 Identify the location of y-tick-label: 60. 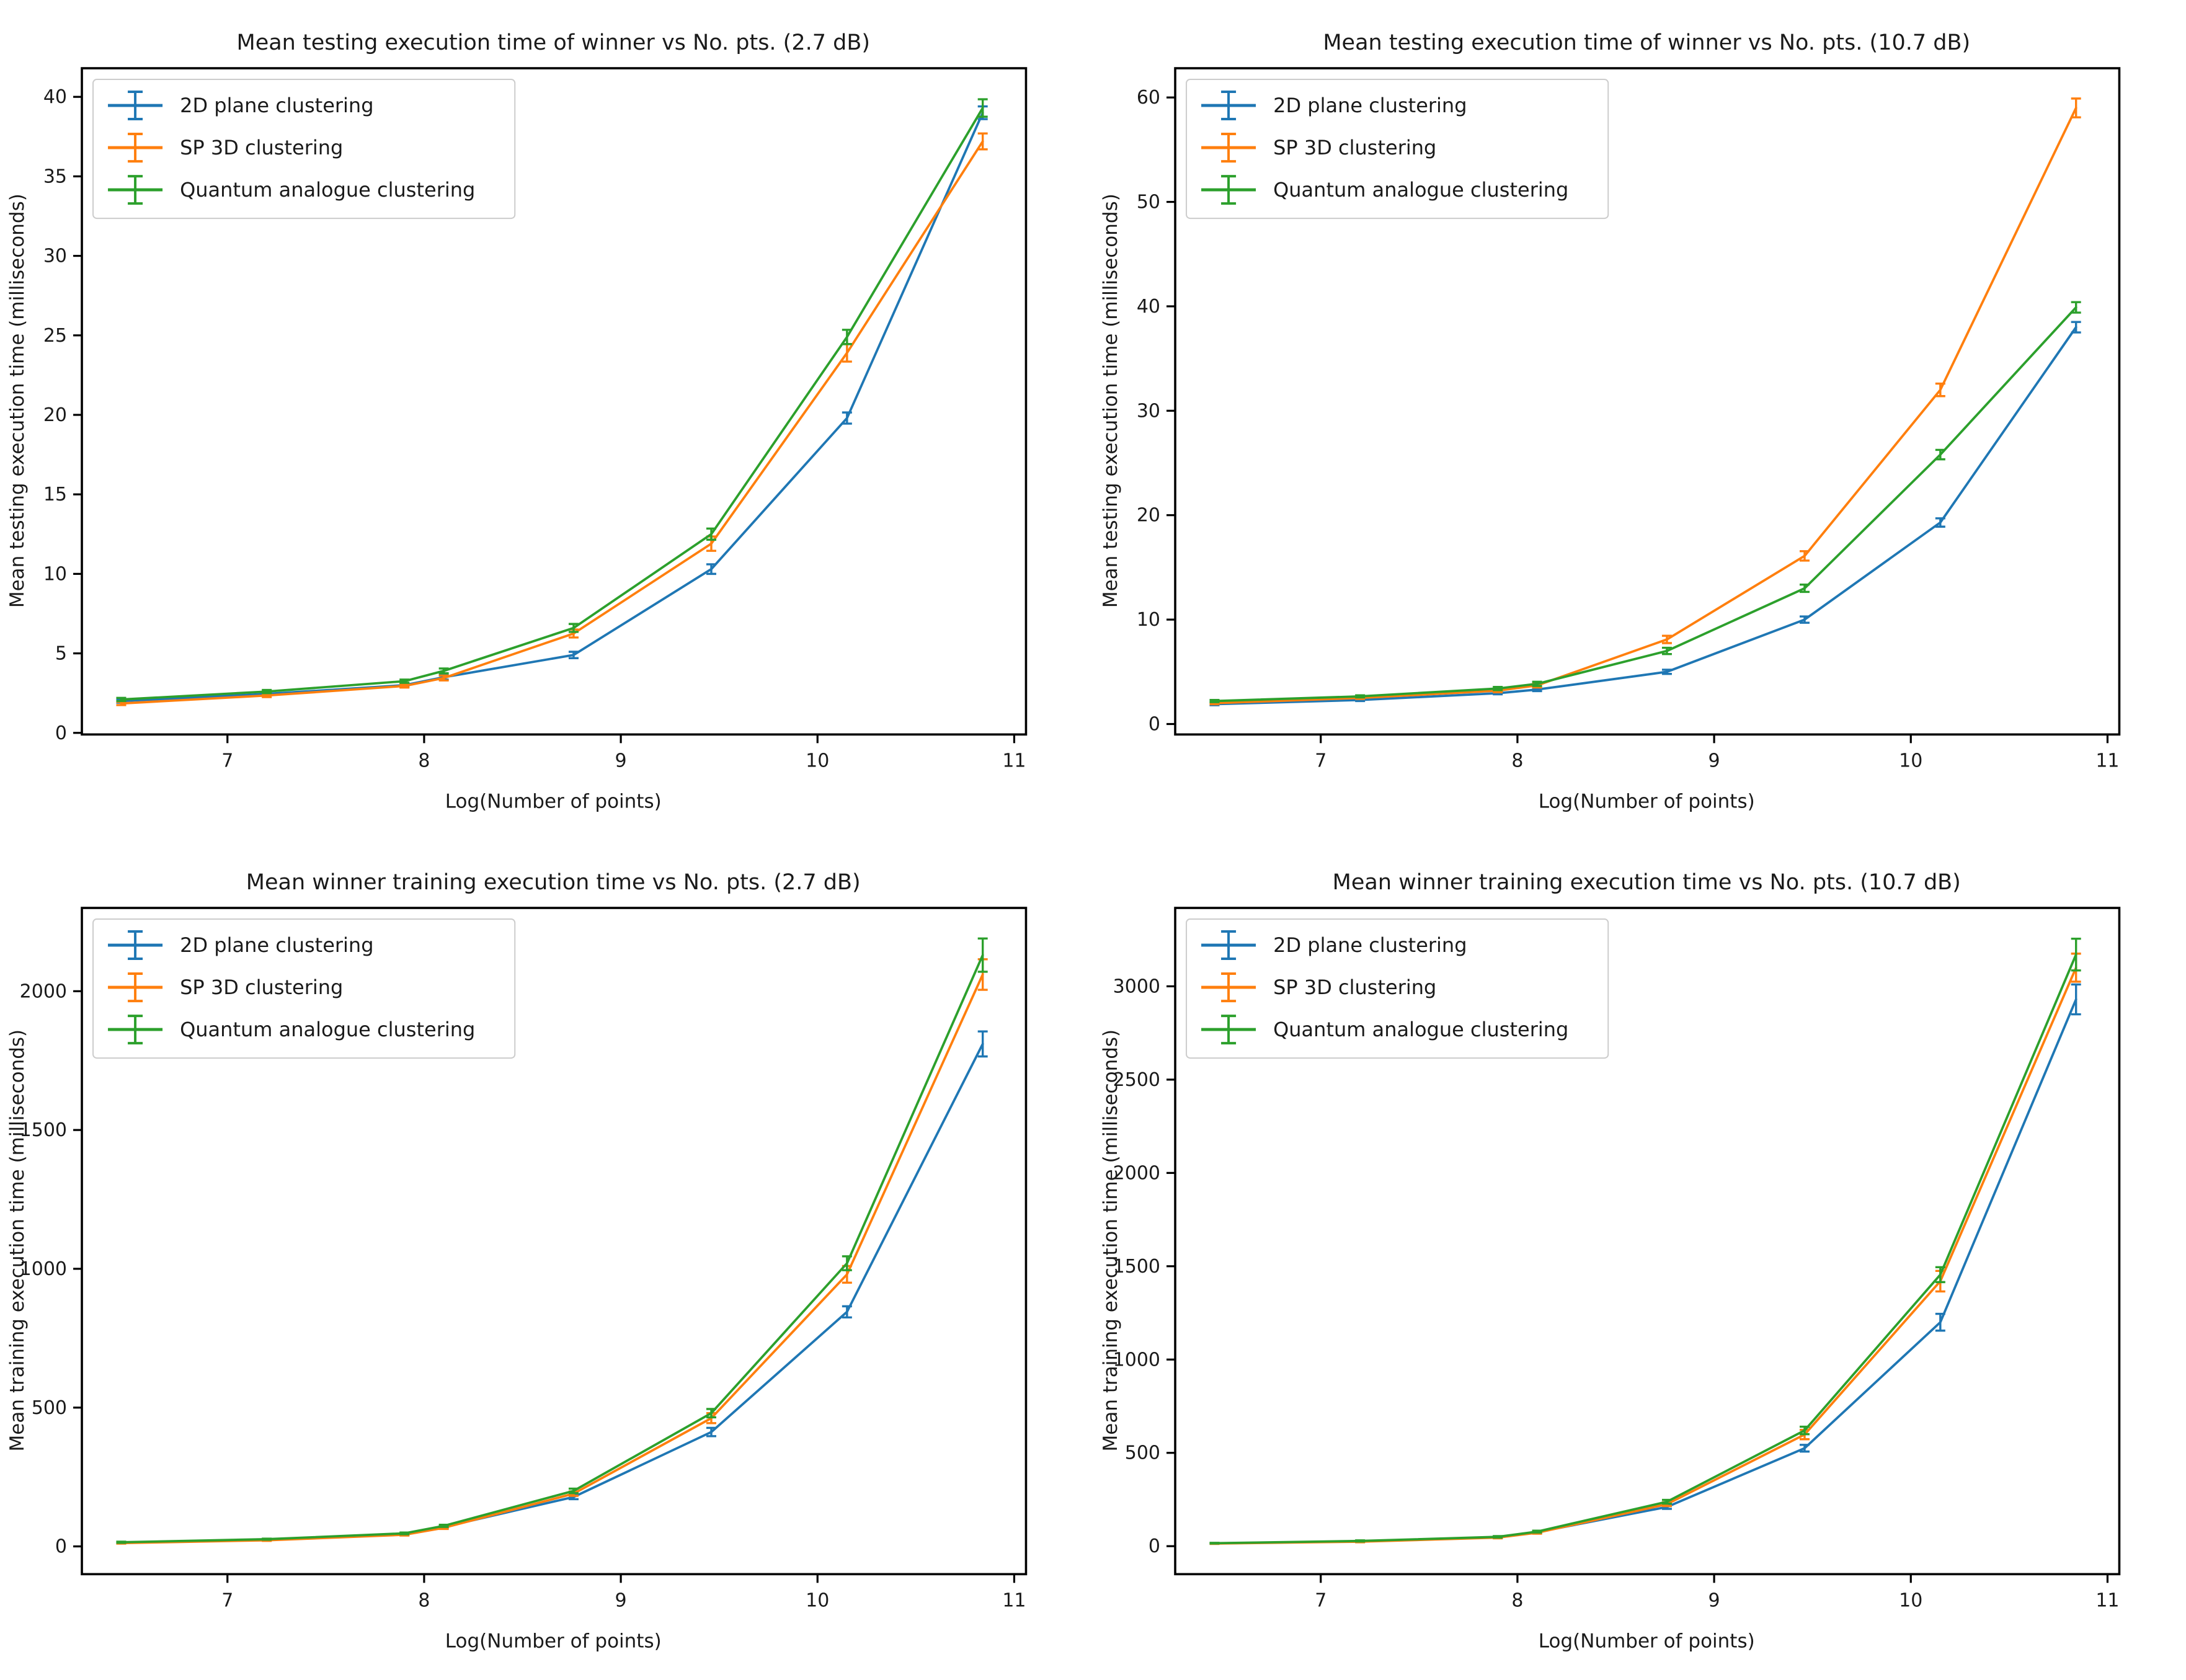
(1148, 98).